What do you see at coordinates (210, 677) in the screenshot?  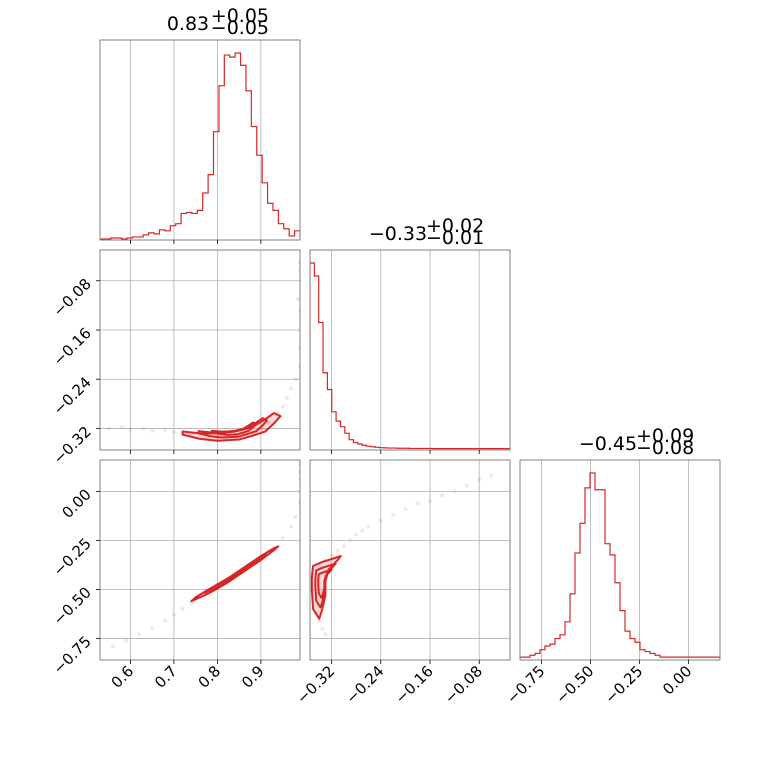 I see `x-tick-label-p0-2: 0.8` at bounding box center [210, 677].